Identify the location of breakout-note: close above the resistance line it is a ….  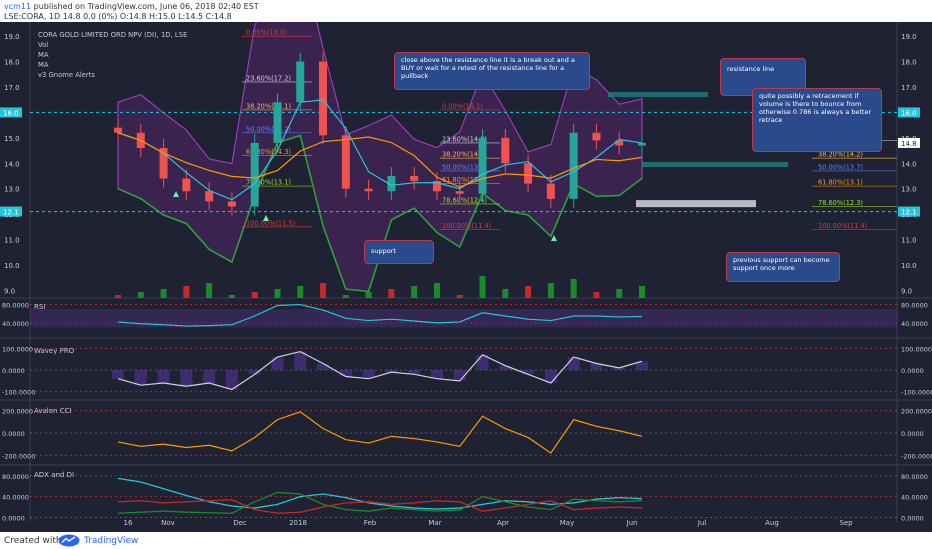
(492, 71).